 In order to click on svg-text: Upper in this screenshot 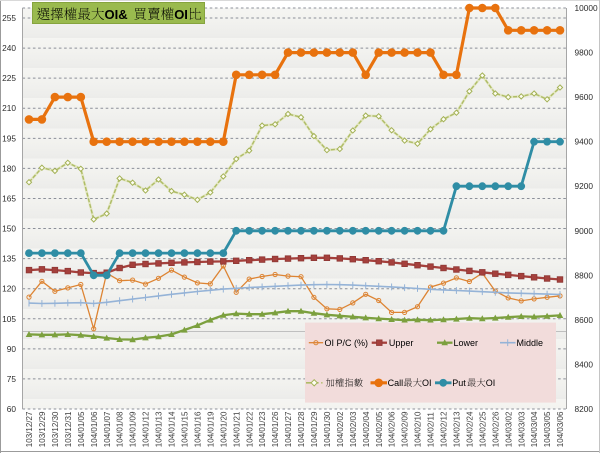, I will do `click(401, 343)`.